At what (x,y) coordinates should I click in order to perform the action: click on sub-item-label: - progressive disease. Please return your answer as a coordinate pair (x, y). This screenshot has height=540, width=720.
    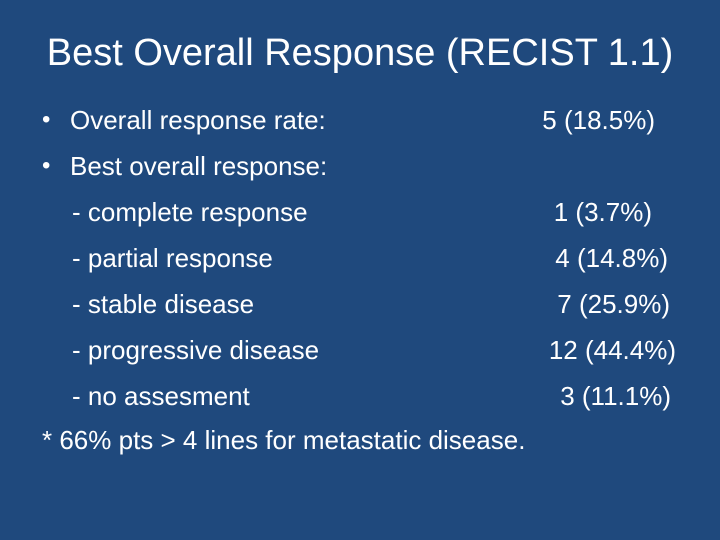
    Looking at the image, I should click on (196, 350).